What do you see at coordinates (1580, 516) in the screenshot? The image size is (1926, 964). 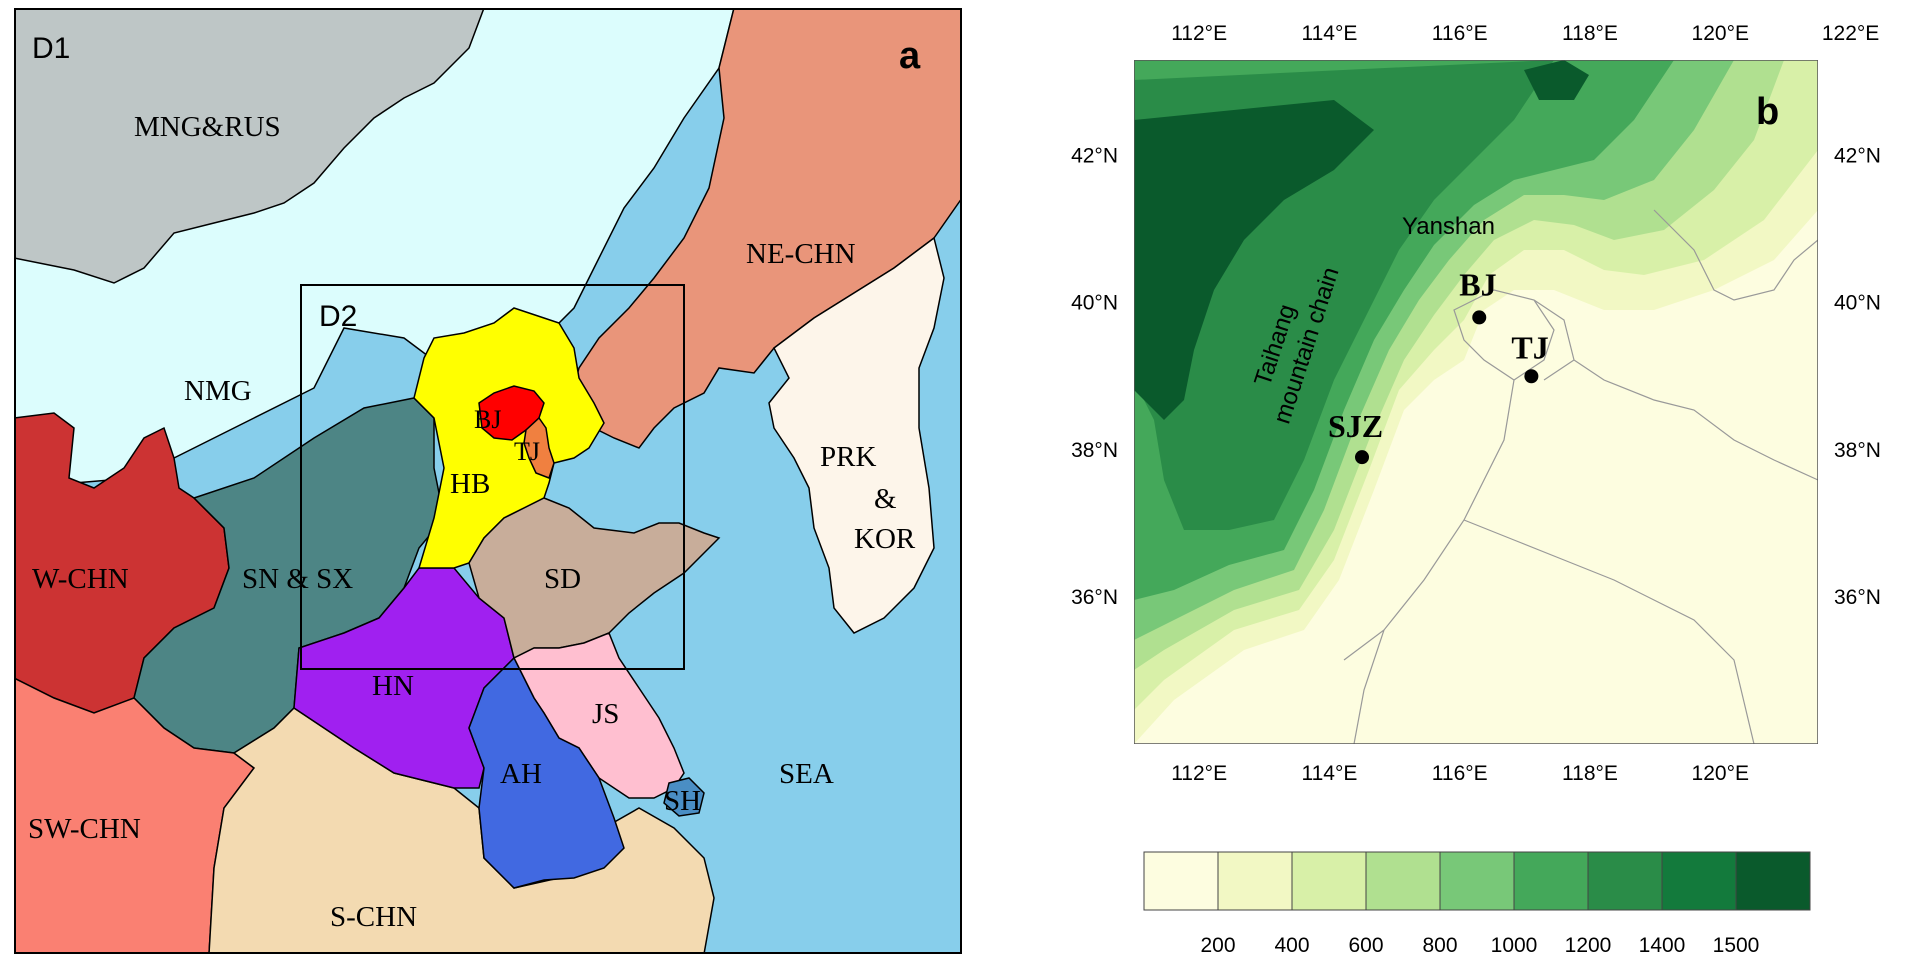 I see `province-boundaries` at bounding box center [1580, 516].